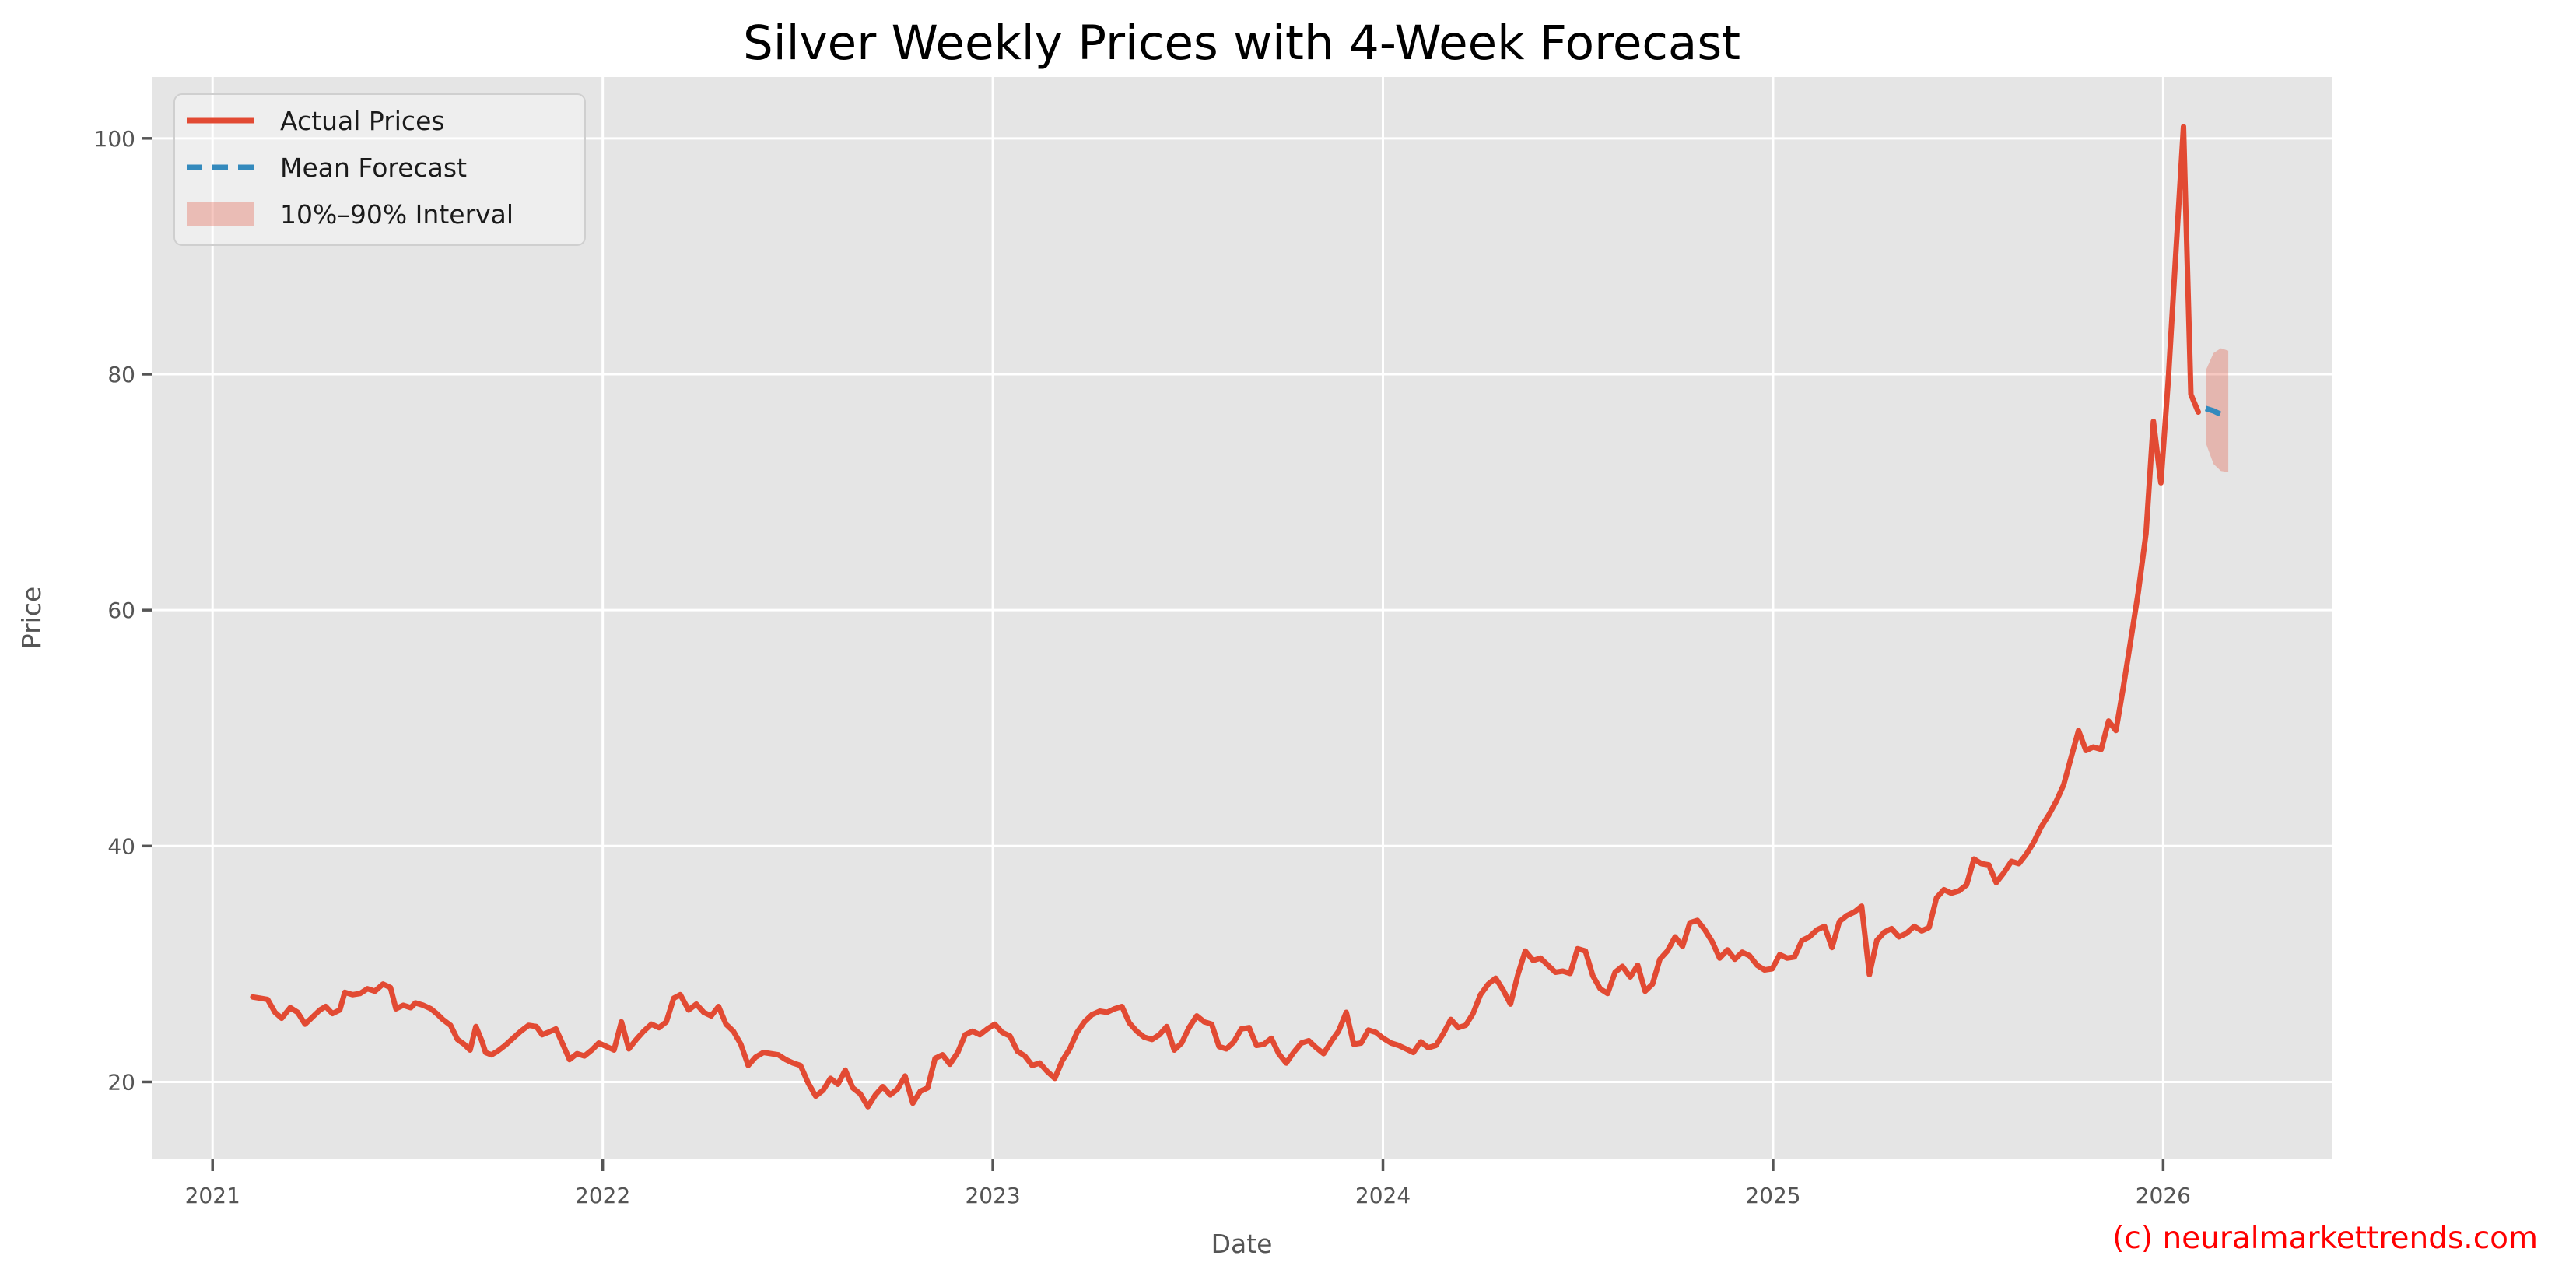  I want to click on legend-label-actual-prices: Actual Prices, so click(362, 121).